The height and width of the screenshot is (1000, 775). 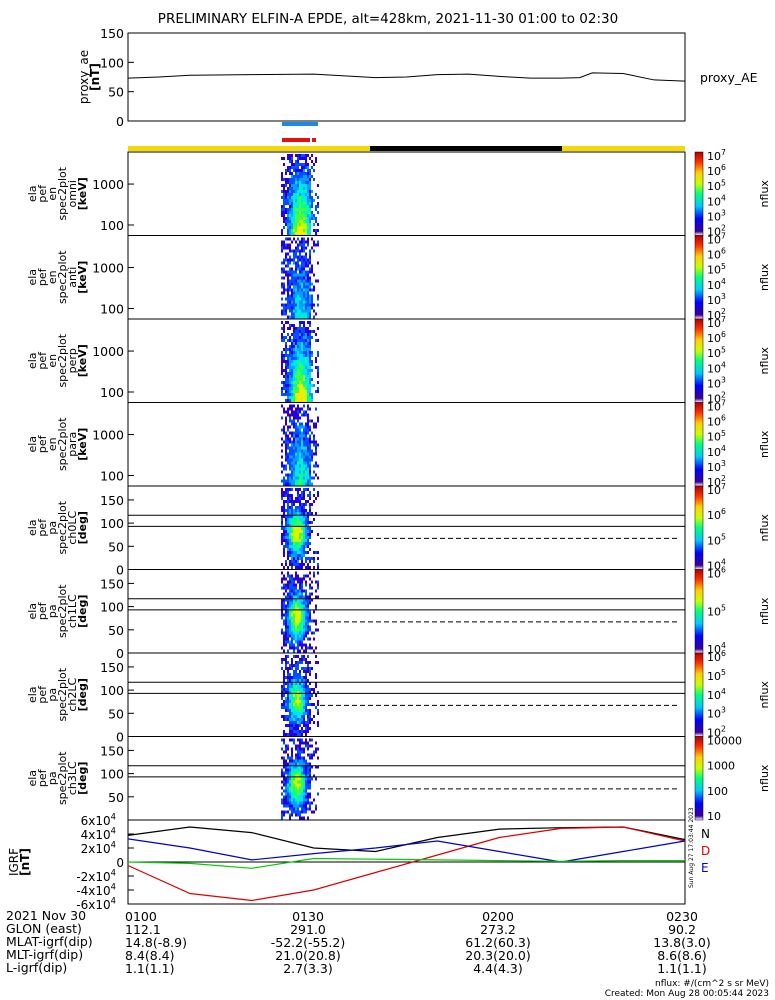 What do you see at coordinates (49, 941) in the screenshot?
I see `footer-label: MLAT-igrf(dip)` at bounding box center [49, 941].